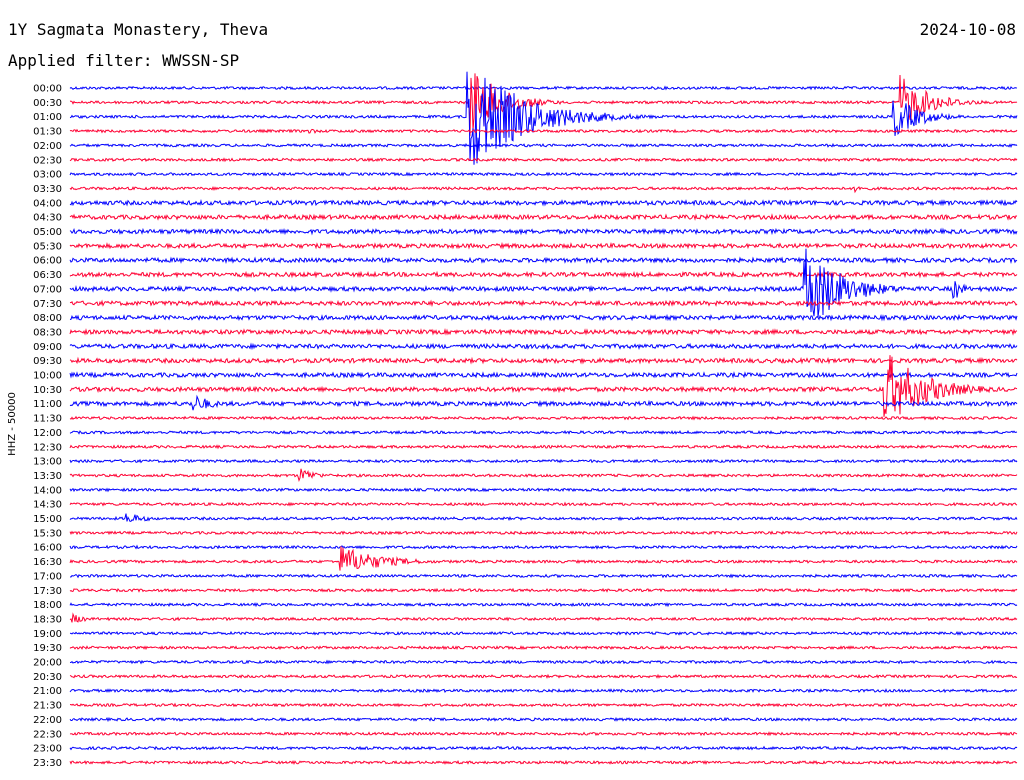 The height and width of the screenshot is (780, 1024). I want to click on row-time-label: 19:00, so click(47, 634).